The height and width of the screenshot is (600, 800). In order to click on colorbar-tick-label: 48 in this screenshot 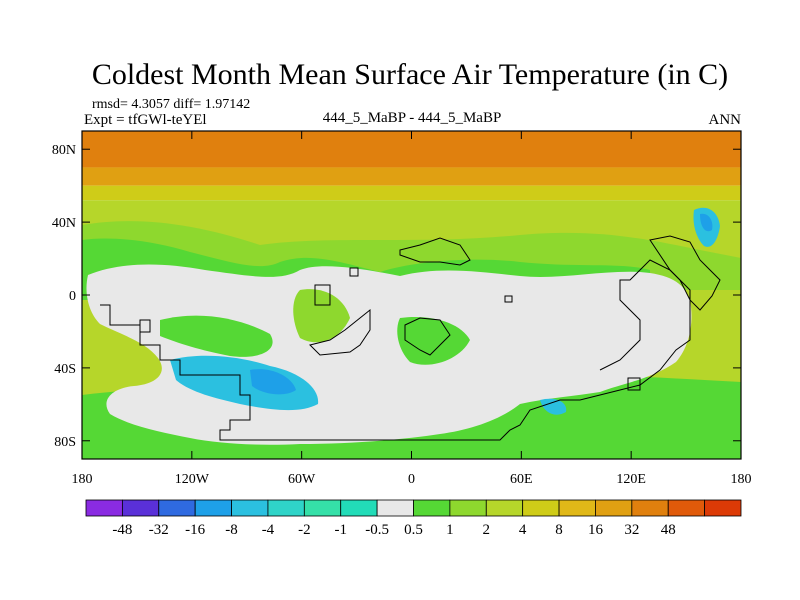, I will do `click(668, 530)`.